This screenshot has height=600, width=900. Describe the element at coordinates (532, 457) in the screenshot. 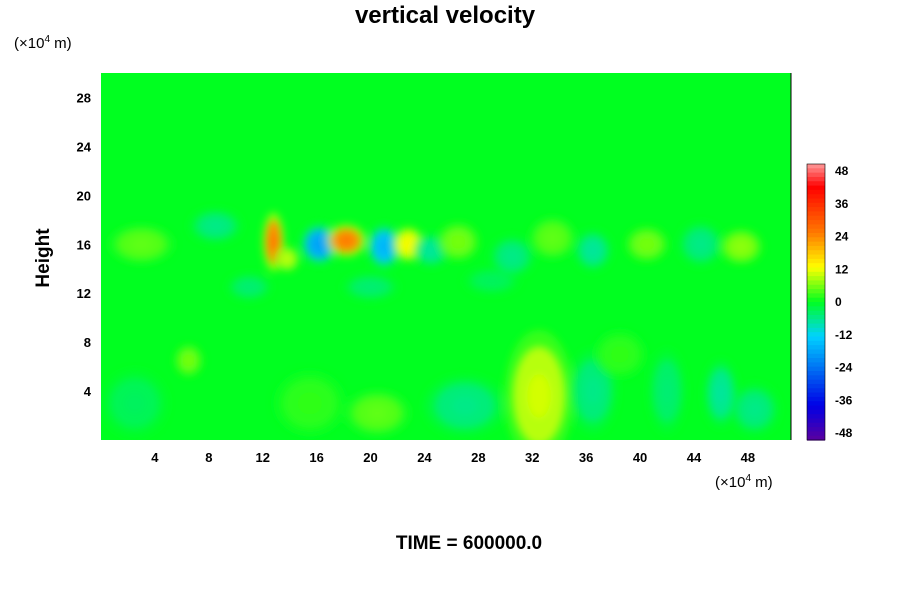

I see `x-tick-label: 32` at that location.